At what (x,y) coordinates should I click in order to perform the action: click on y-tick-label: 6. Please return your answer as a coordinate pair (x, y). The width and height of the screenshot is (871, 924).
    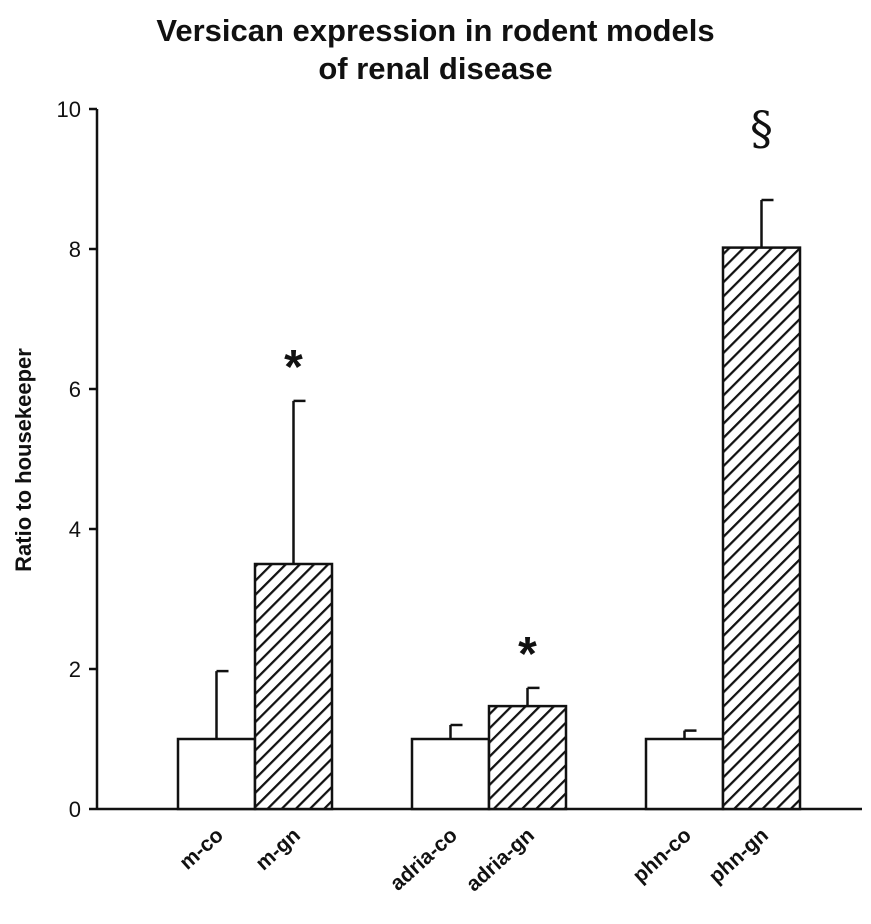
    Looking at the image, I should click on (75, 389).